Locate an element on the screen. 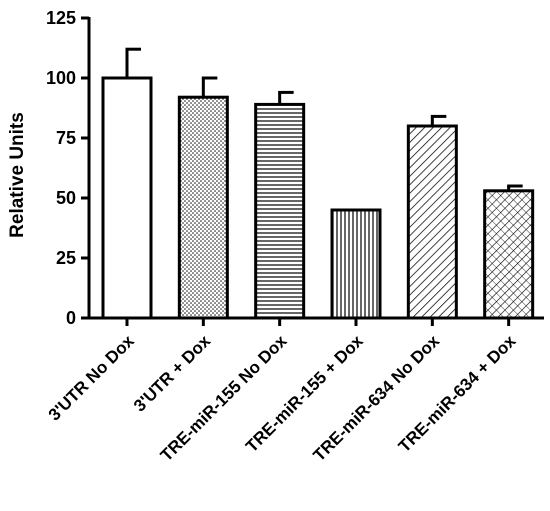 The height and width of the screenshot is (511, 550). y-tick-label: 25 is located at coordinates (66, 258).